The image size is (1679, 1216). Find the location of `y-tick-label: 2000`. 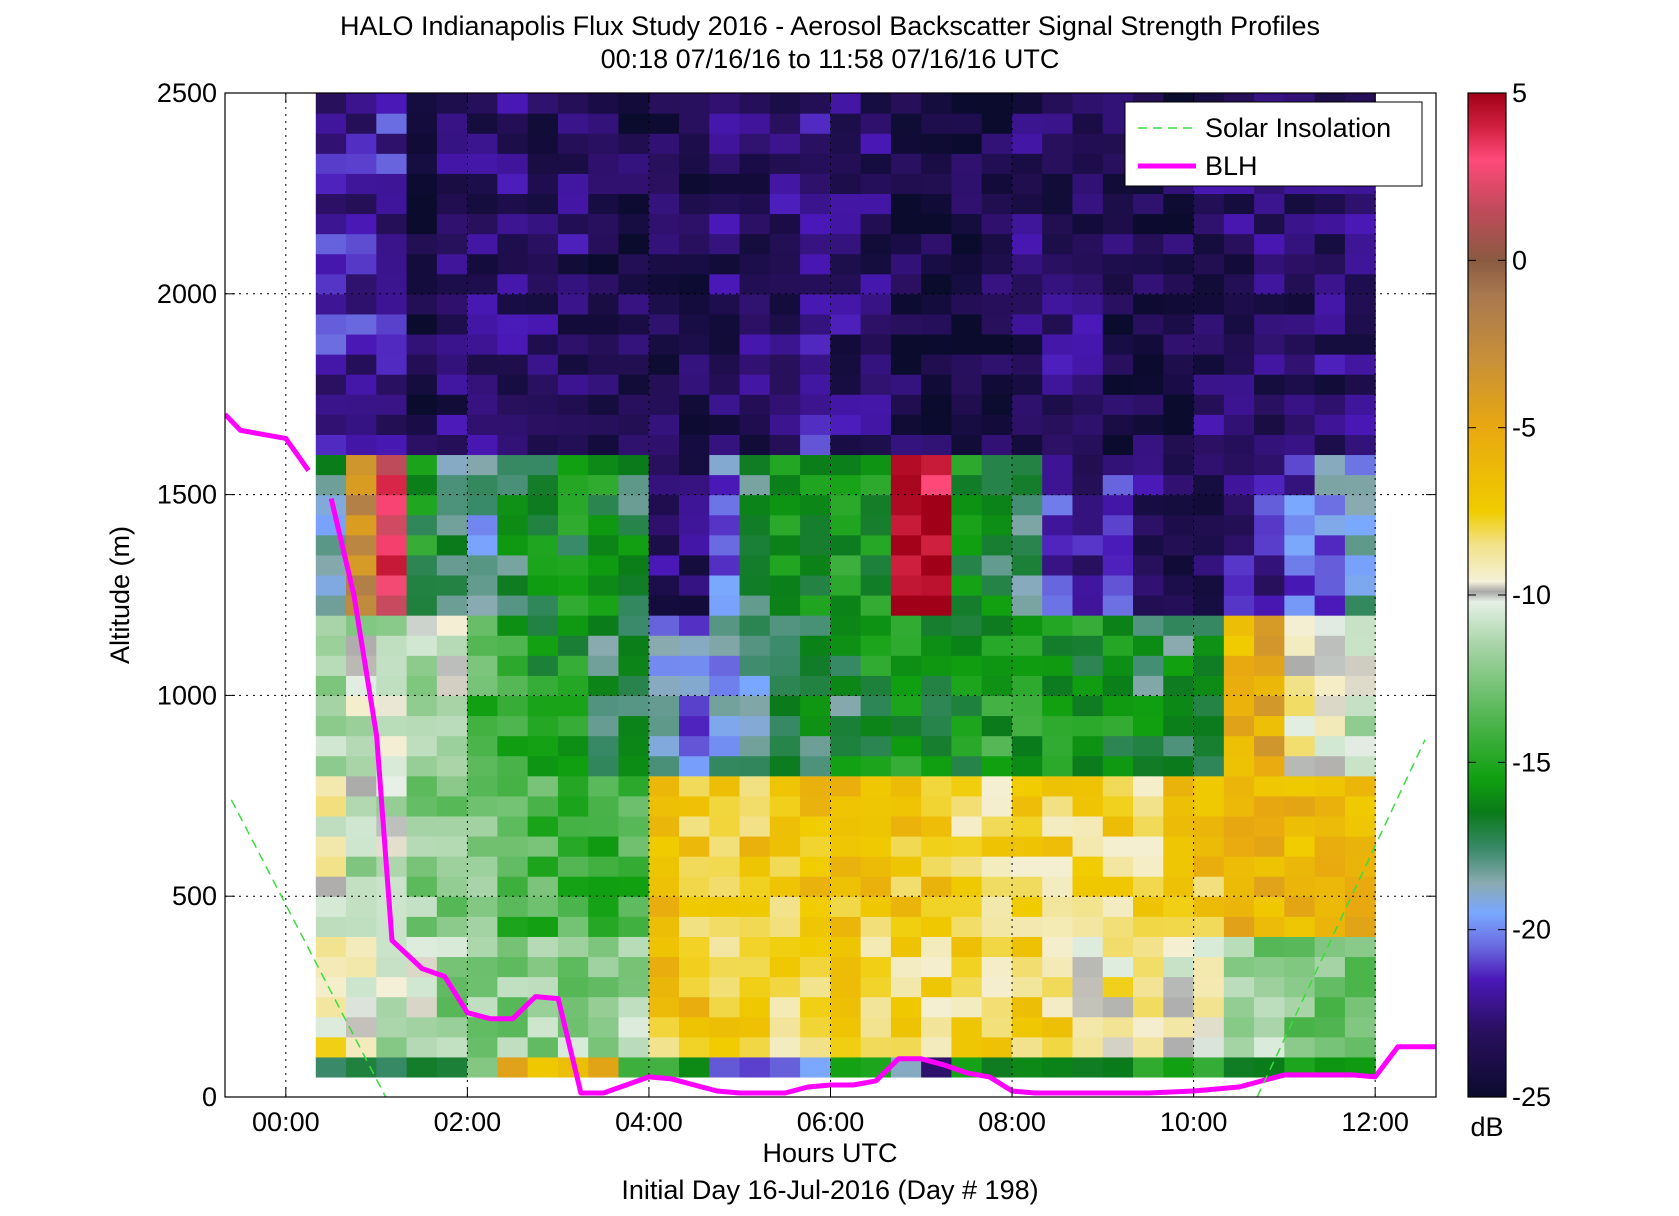

y-tick-label: 2000 is located at coordinates (187, 294).